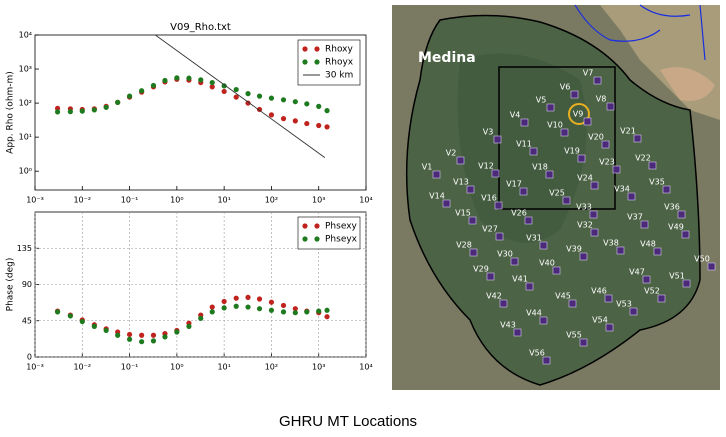  What do you see at coordinates (514, 184) in the screenshot?
I see `station-label: V17` at bounding box center [514, 184].